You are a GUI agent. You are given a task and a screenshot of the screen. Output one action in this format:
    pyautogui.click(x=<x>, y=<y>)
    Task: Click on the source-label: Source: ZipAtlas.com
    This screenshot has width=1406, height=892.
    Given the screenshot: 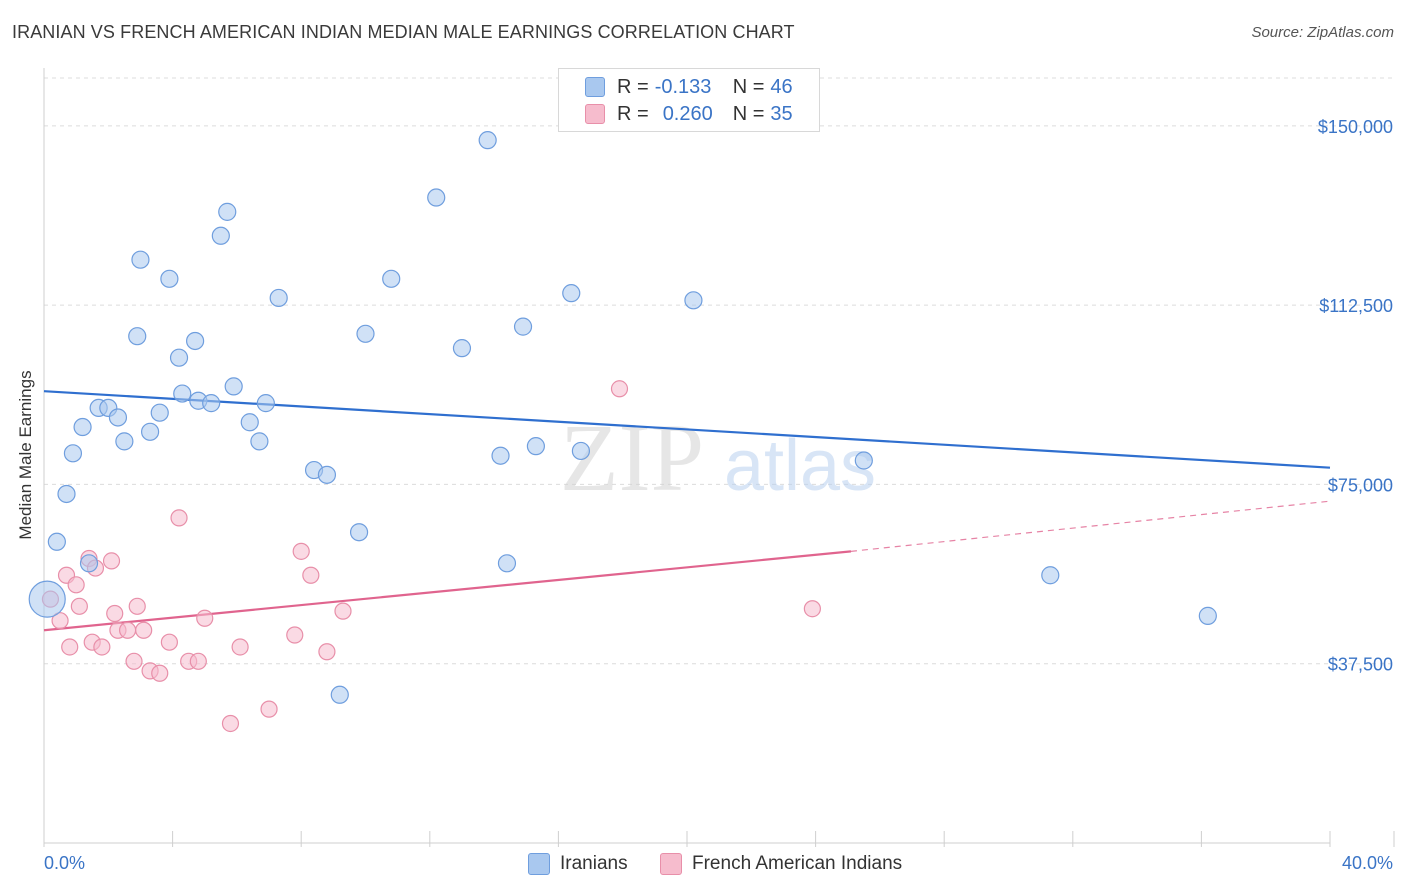 What is the action you would take?
    pyautogui.click(x=1322, y=32)
    